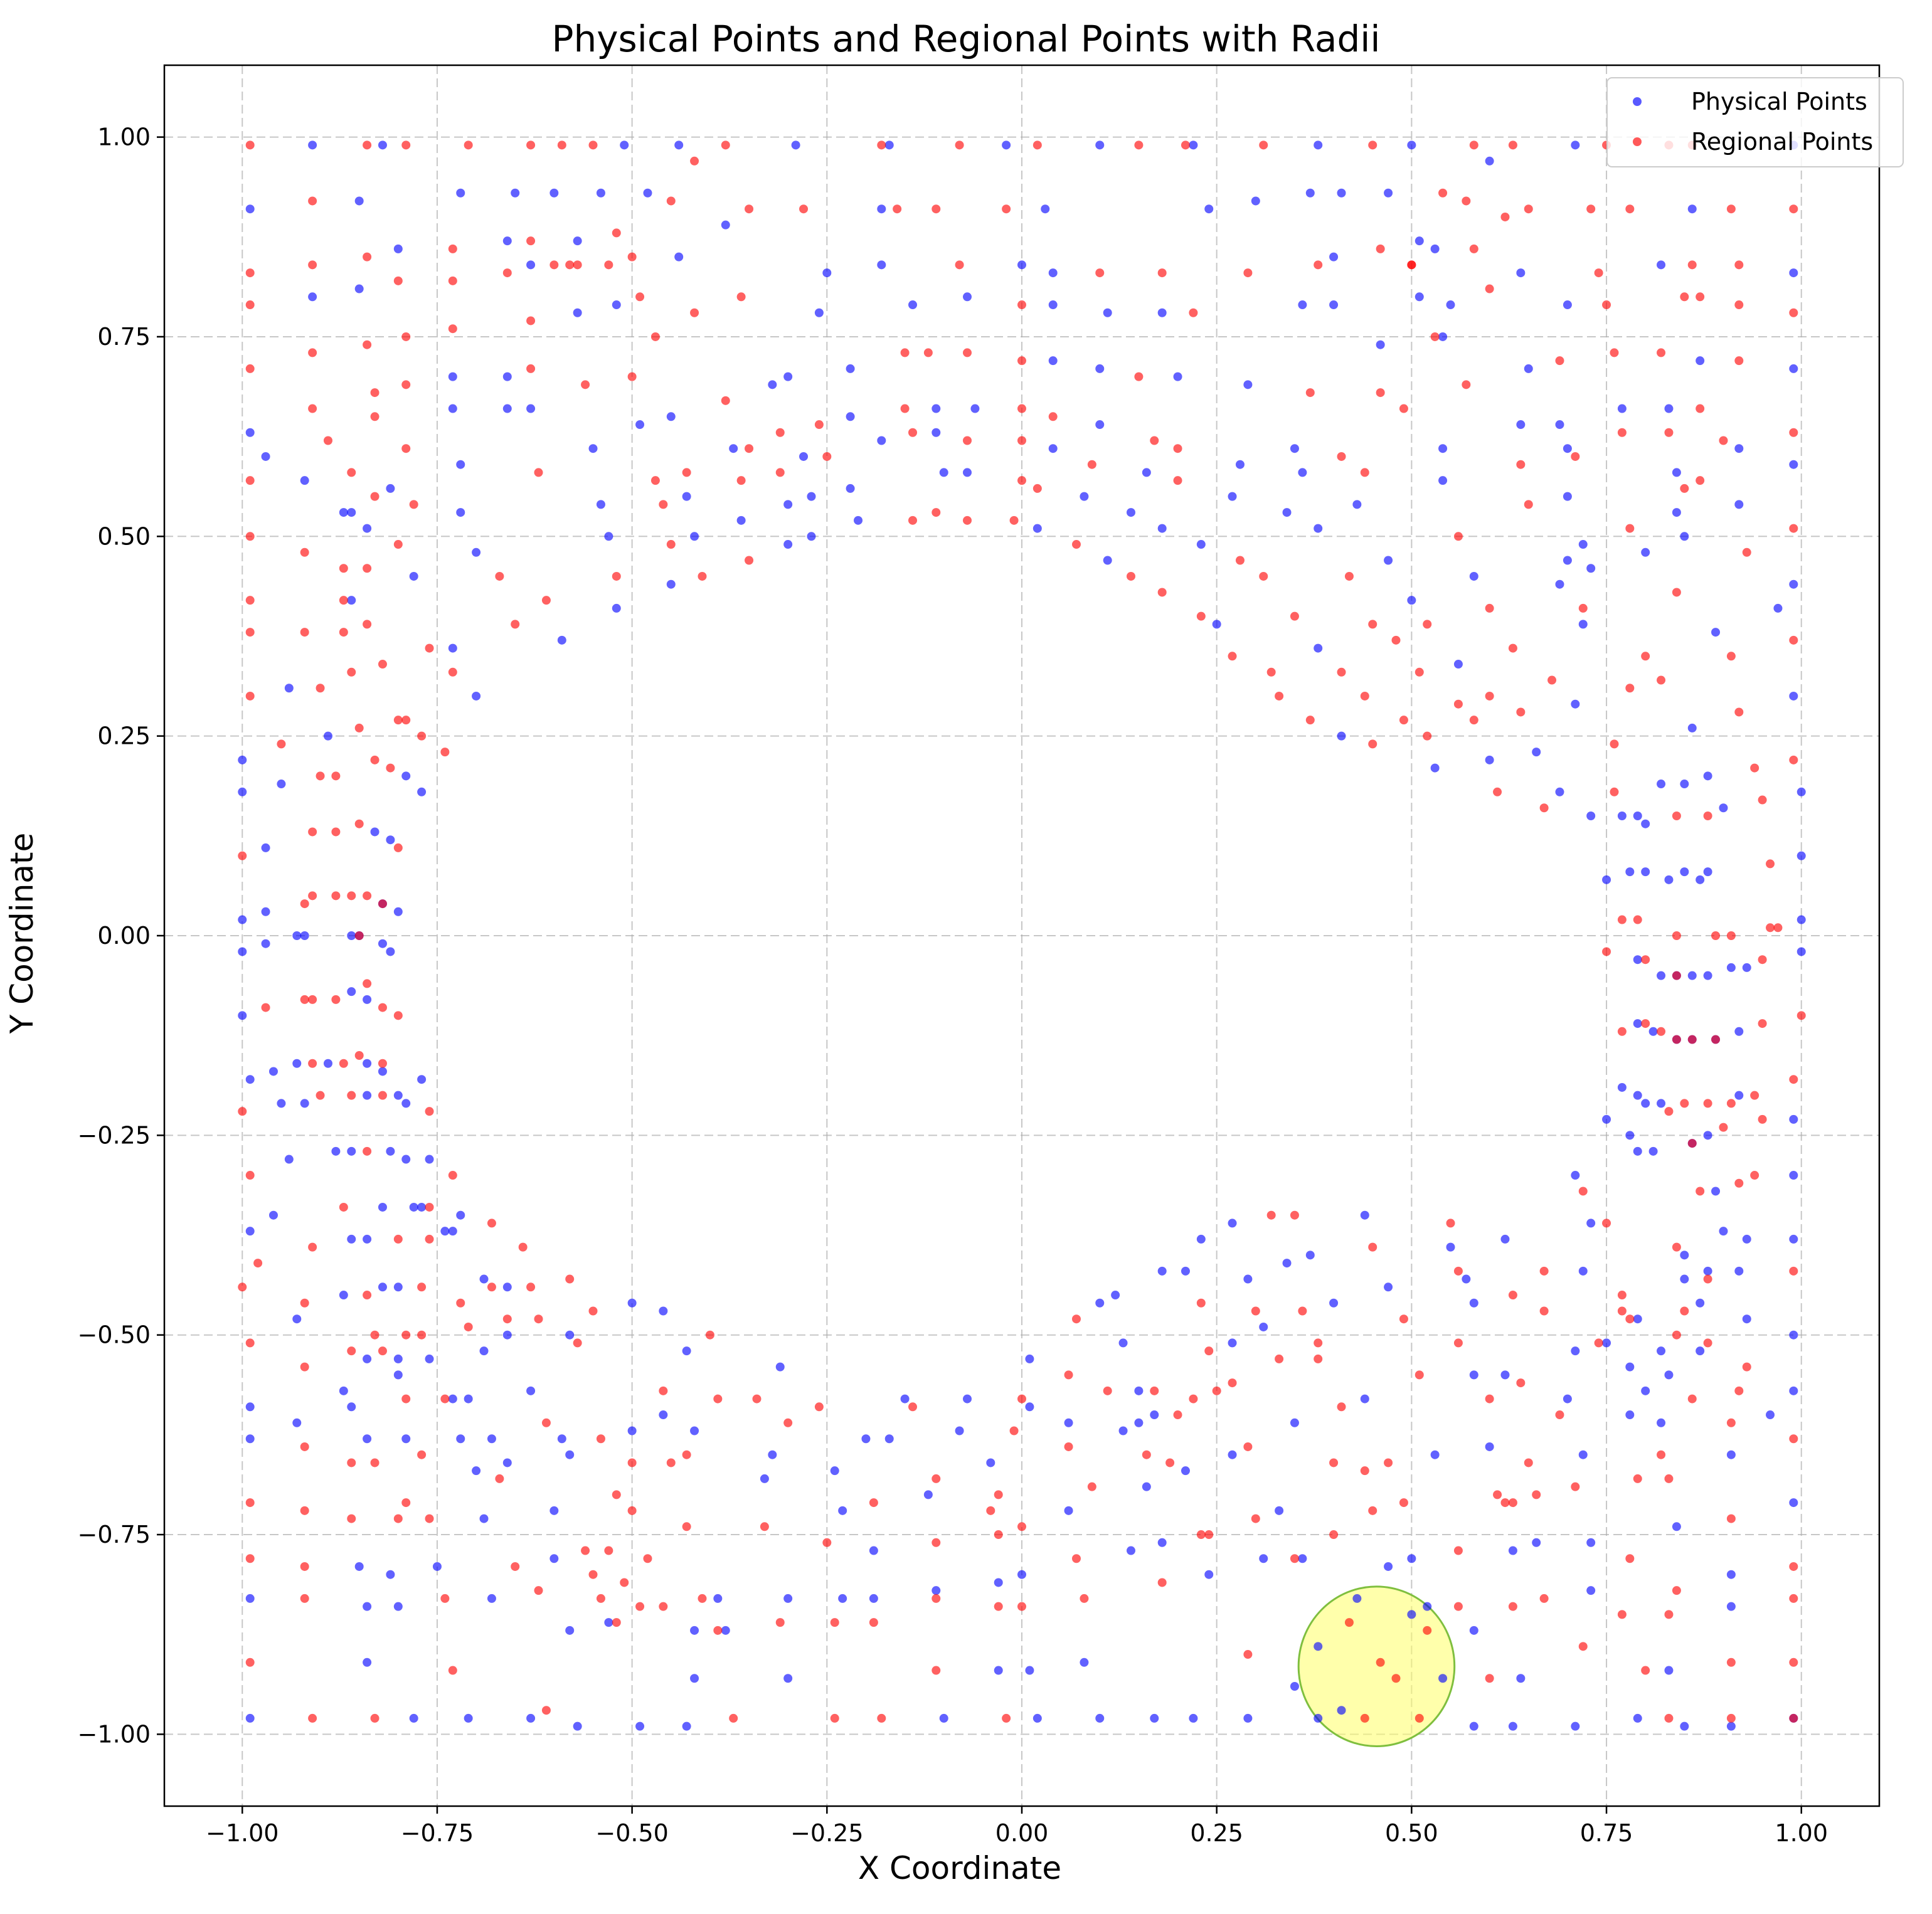  Describe the element at coordinates (242, 1833) in the screenshot. I see `x-tick-label: −1.00` at that location.